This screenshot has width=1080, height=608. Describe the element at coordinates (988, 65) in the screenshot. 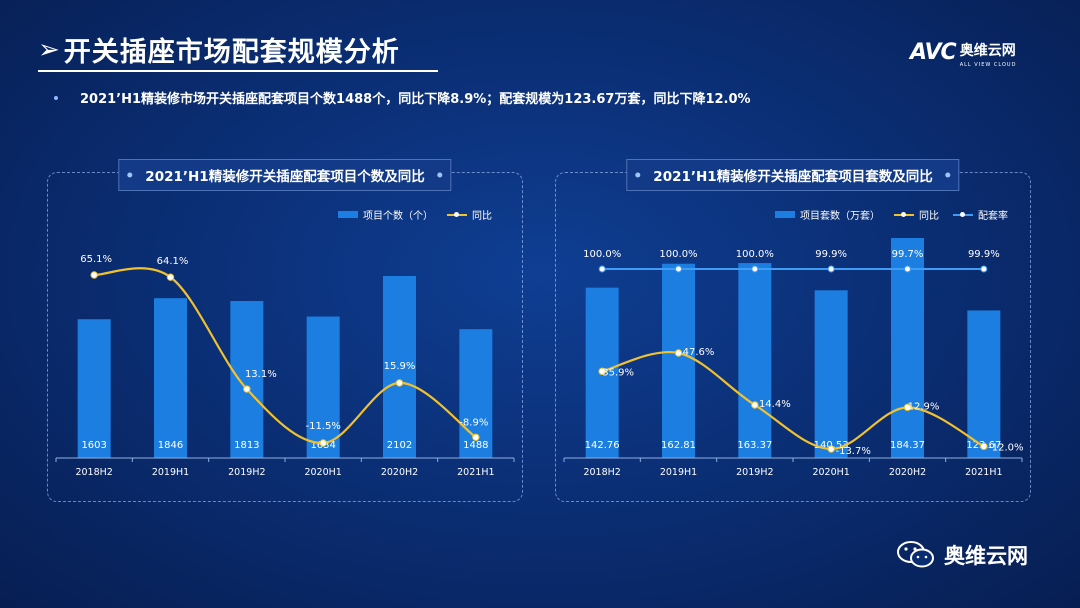

I see `logo-en-text: ALL VIEW CLOUD` at that location.